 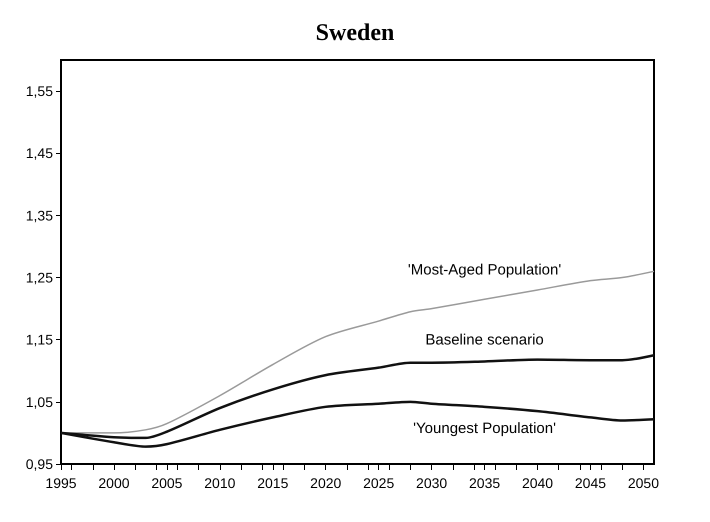 I want to click on x-tick-label: 2035, so click(x=484, y=483).